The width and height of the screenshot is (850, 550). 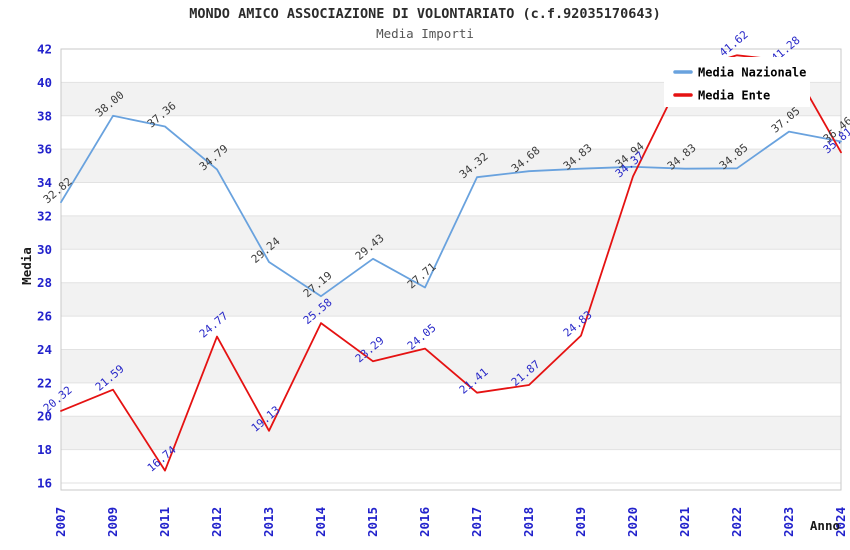 I want to click on x-tick-label: 2023, so click(x=788, y=522).